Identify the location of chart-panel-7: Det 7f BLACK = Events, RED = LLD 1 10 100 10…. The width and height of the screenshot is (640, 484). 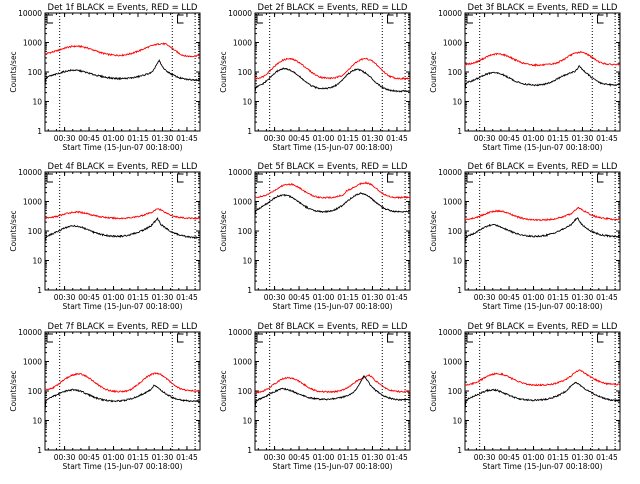
(105, 396).